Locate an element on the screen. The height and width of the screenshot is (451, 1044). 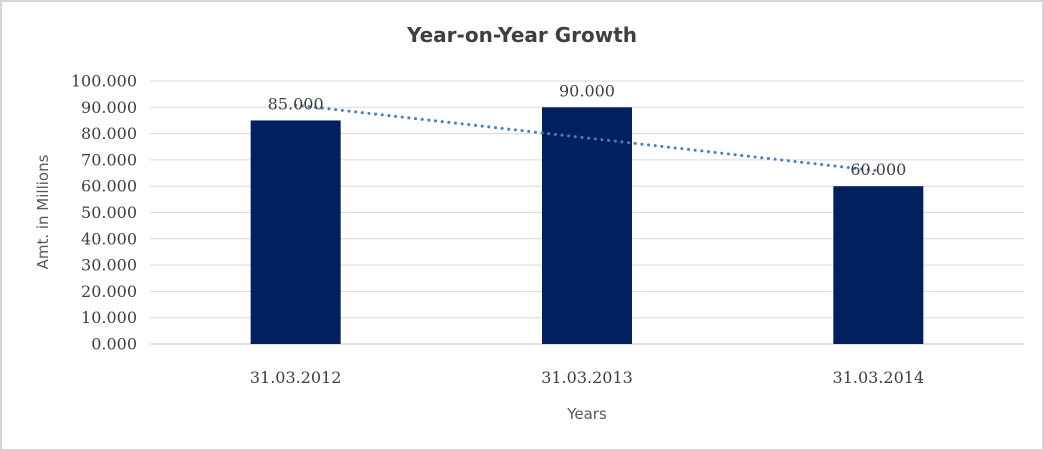
y-tick-label: 10.000 is located at coordinates (109, 317).